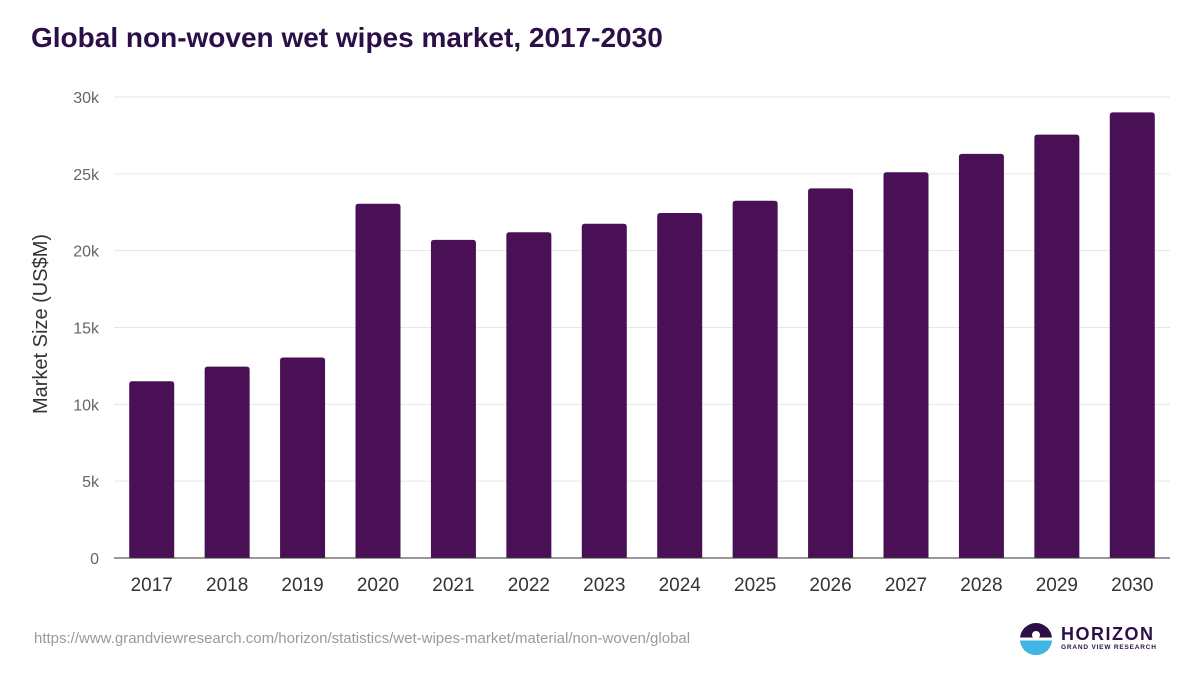  Describe the element at coordinates (1132, 585) in the screenshot. I see `x-tick-label: 2030` at that location.